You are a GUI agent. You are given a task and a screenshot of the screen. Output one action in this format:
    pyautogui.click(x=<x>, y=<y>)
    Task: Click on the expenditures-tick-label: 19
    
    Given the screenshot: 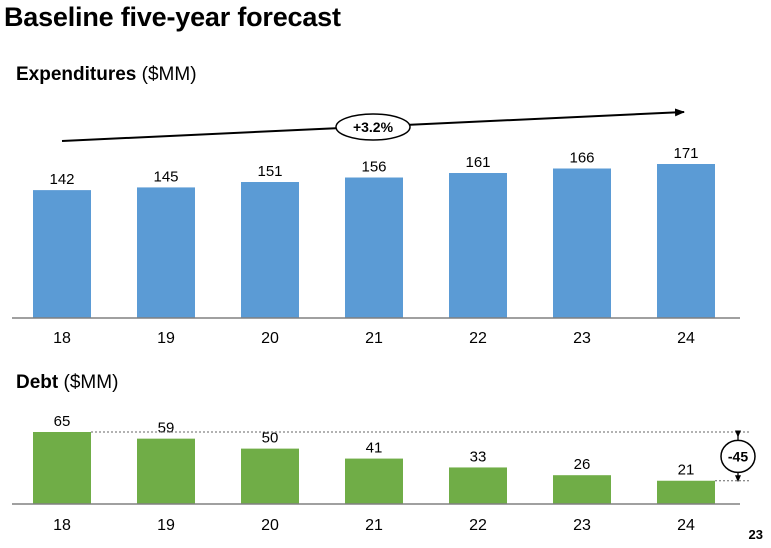 What is the action you would take?
    pyautogui.click(x=166, y=338)
    